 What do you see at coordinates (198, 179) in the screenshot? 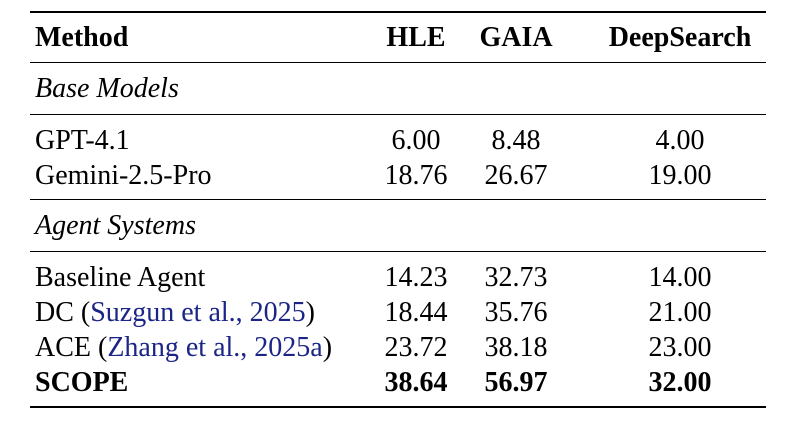
I see `method-cell: Gemini-2.5-Pro` at bounding box center [198, 179].